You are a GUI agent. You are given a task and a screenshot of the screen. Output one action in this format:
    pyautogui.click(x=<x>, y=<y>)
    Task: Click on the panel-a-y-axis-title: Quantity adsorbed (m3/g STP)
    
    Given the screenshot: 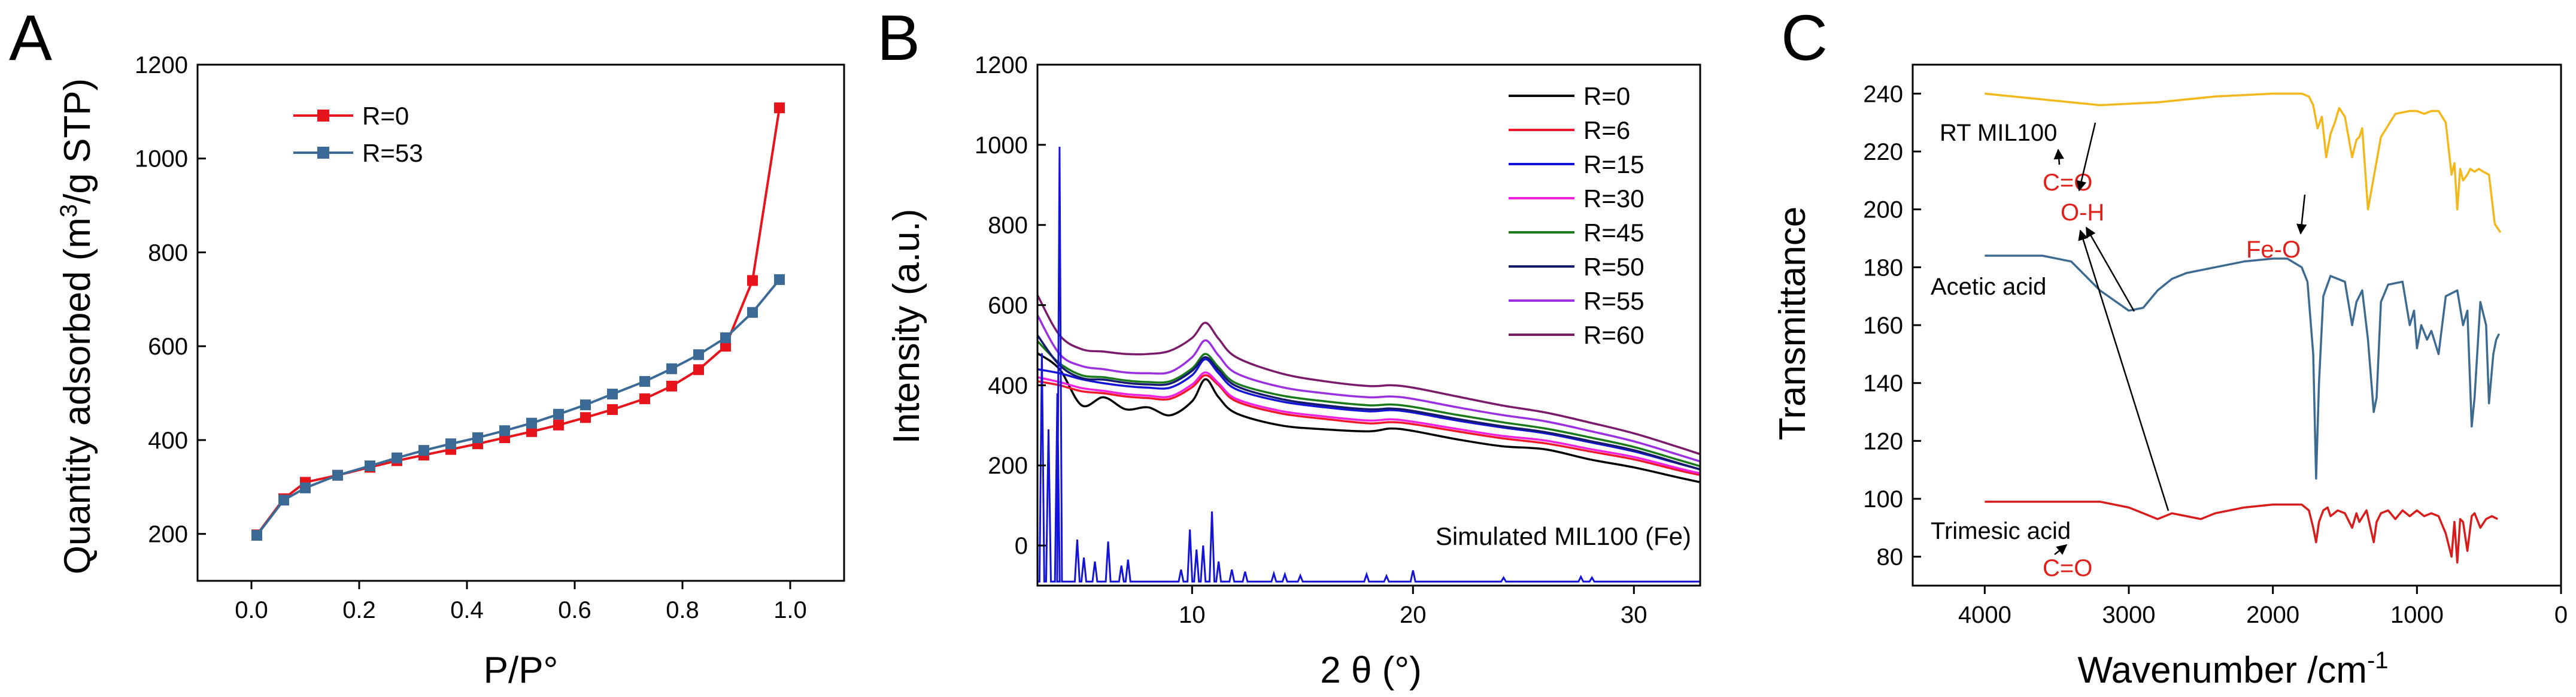 What is the action you would take?
    pyautogui.click(x=77, y=326)
    